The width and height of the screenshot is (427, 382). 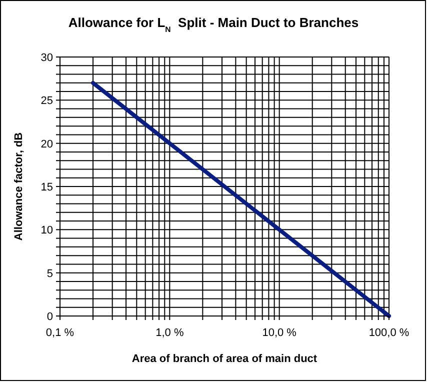 What do you see at coordinates (279, 333) in the screenshot?
I see `x-tick-label: 10,0 %` at bounding box center [279, 333].